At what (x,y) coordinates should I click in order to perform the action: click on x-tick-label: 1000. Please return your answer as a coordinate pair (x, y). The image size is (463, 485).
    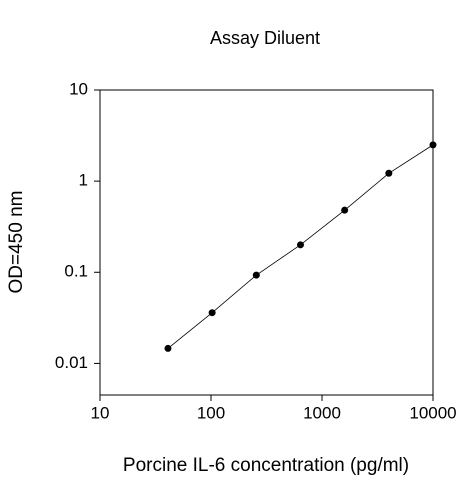
    Looking at the image, I should click on (322, 412).